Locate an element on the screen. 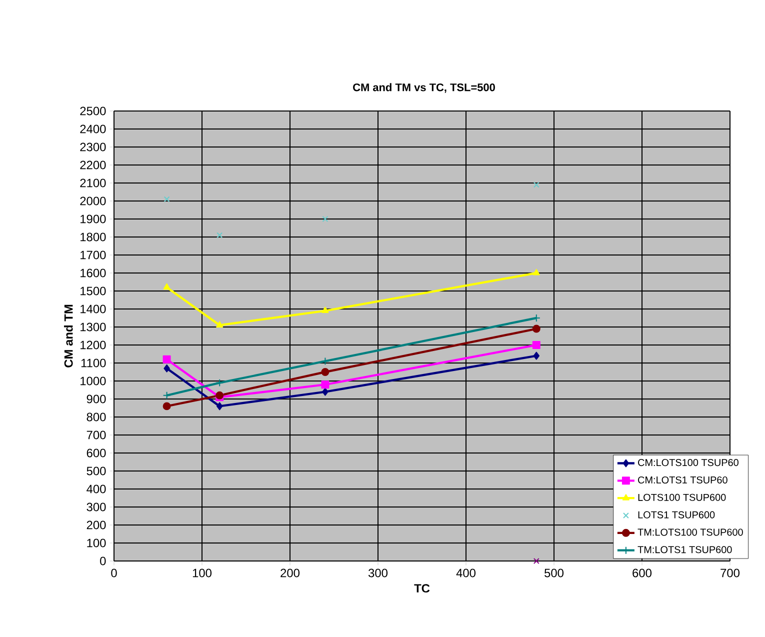 Image resolution: width=765 pixels, height=637 pixels. x-tick-label: 700 is located at coordinates (730, 573).